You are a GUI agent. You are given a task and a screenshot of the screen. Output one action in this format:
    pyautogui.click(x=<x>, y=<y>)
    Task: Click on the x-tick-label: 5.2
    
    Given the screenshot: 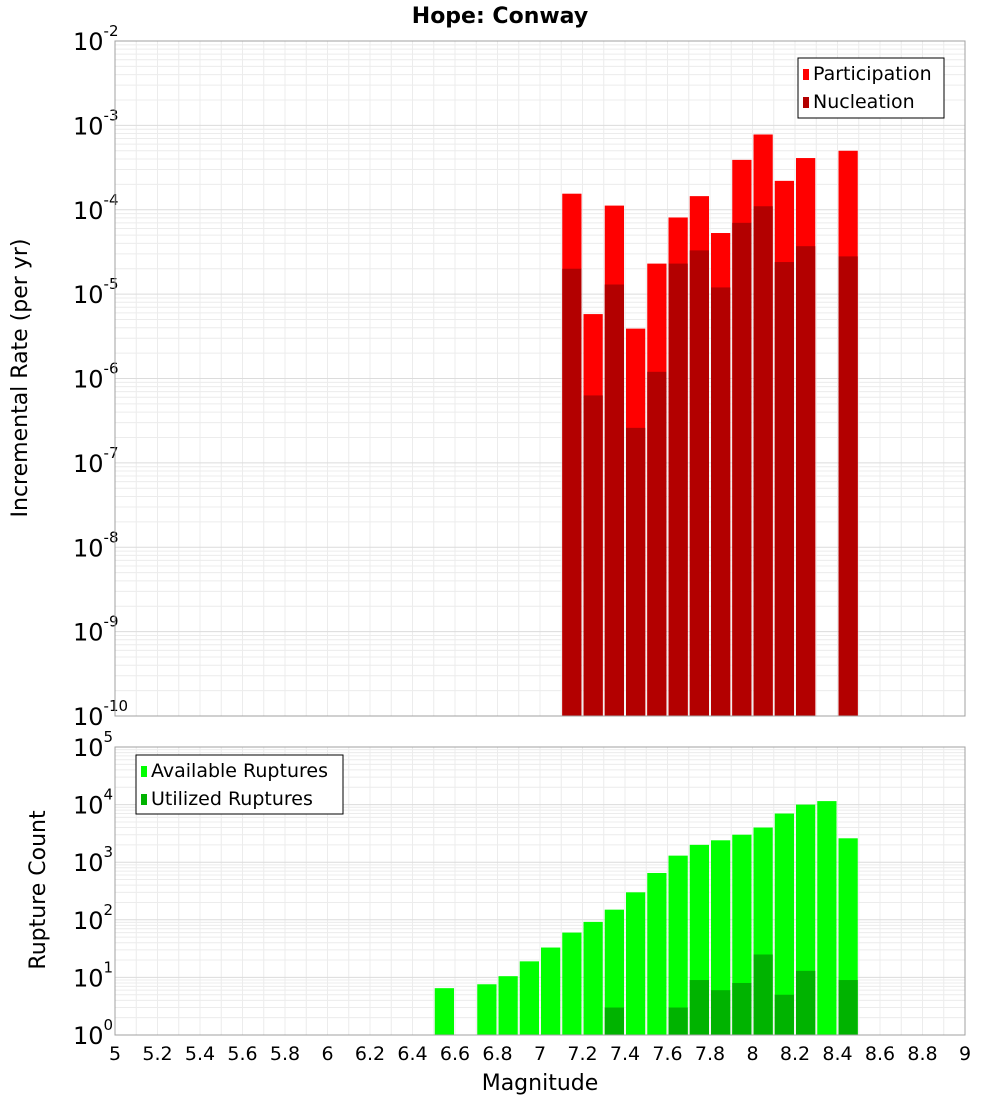 What is the action you would take?
    pyautogui.click(x=157, y=1054)
    